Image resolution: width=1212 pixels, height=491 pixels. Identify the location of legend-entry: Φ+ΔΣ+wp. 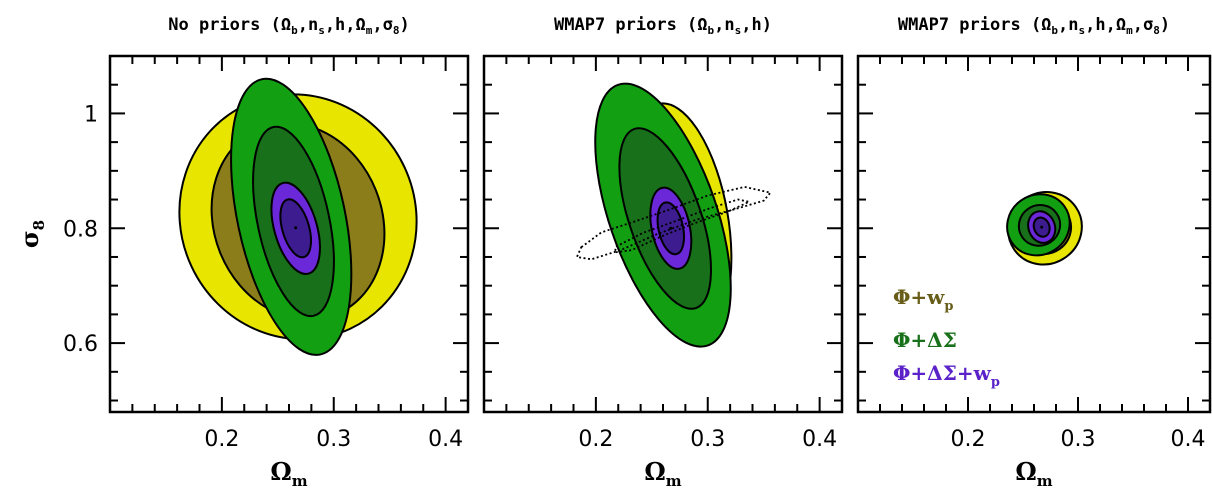
(946, 375).